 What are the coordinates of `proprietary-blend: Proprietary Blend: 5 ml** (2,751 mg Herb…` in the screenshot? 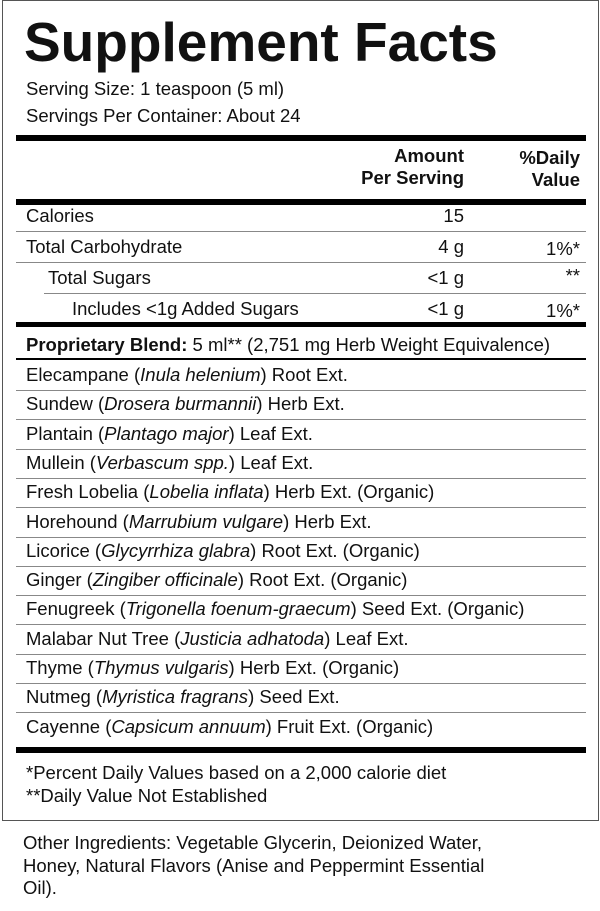 It's located at (288, 345).